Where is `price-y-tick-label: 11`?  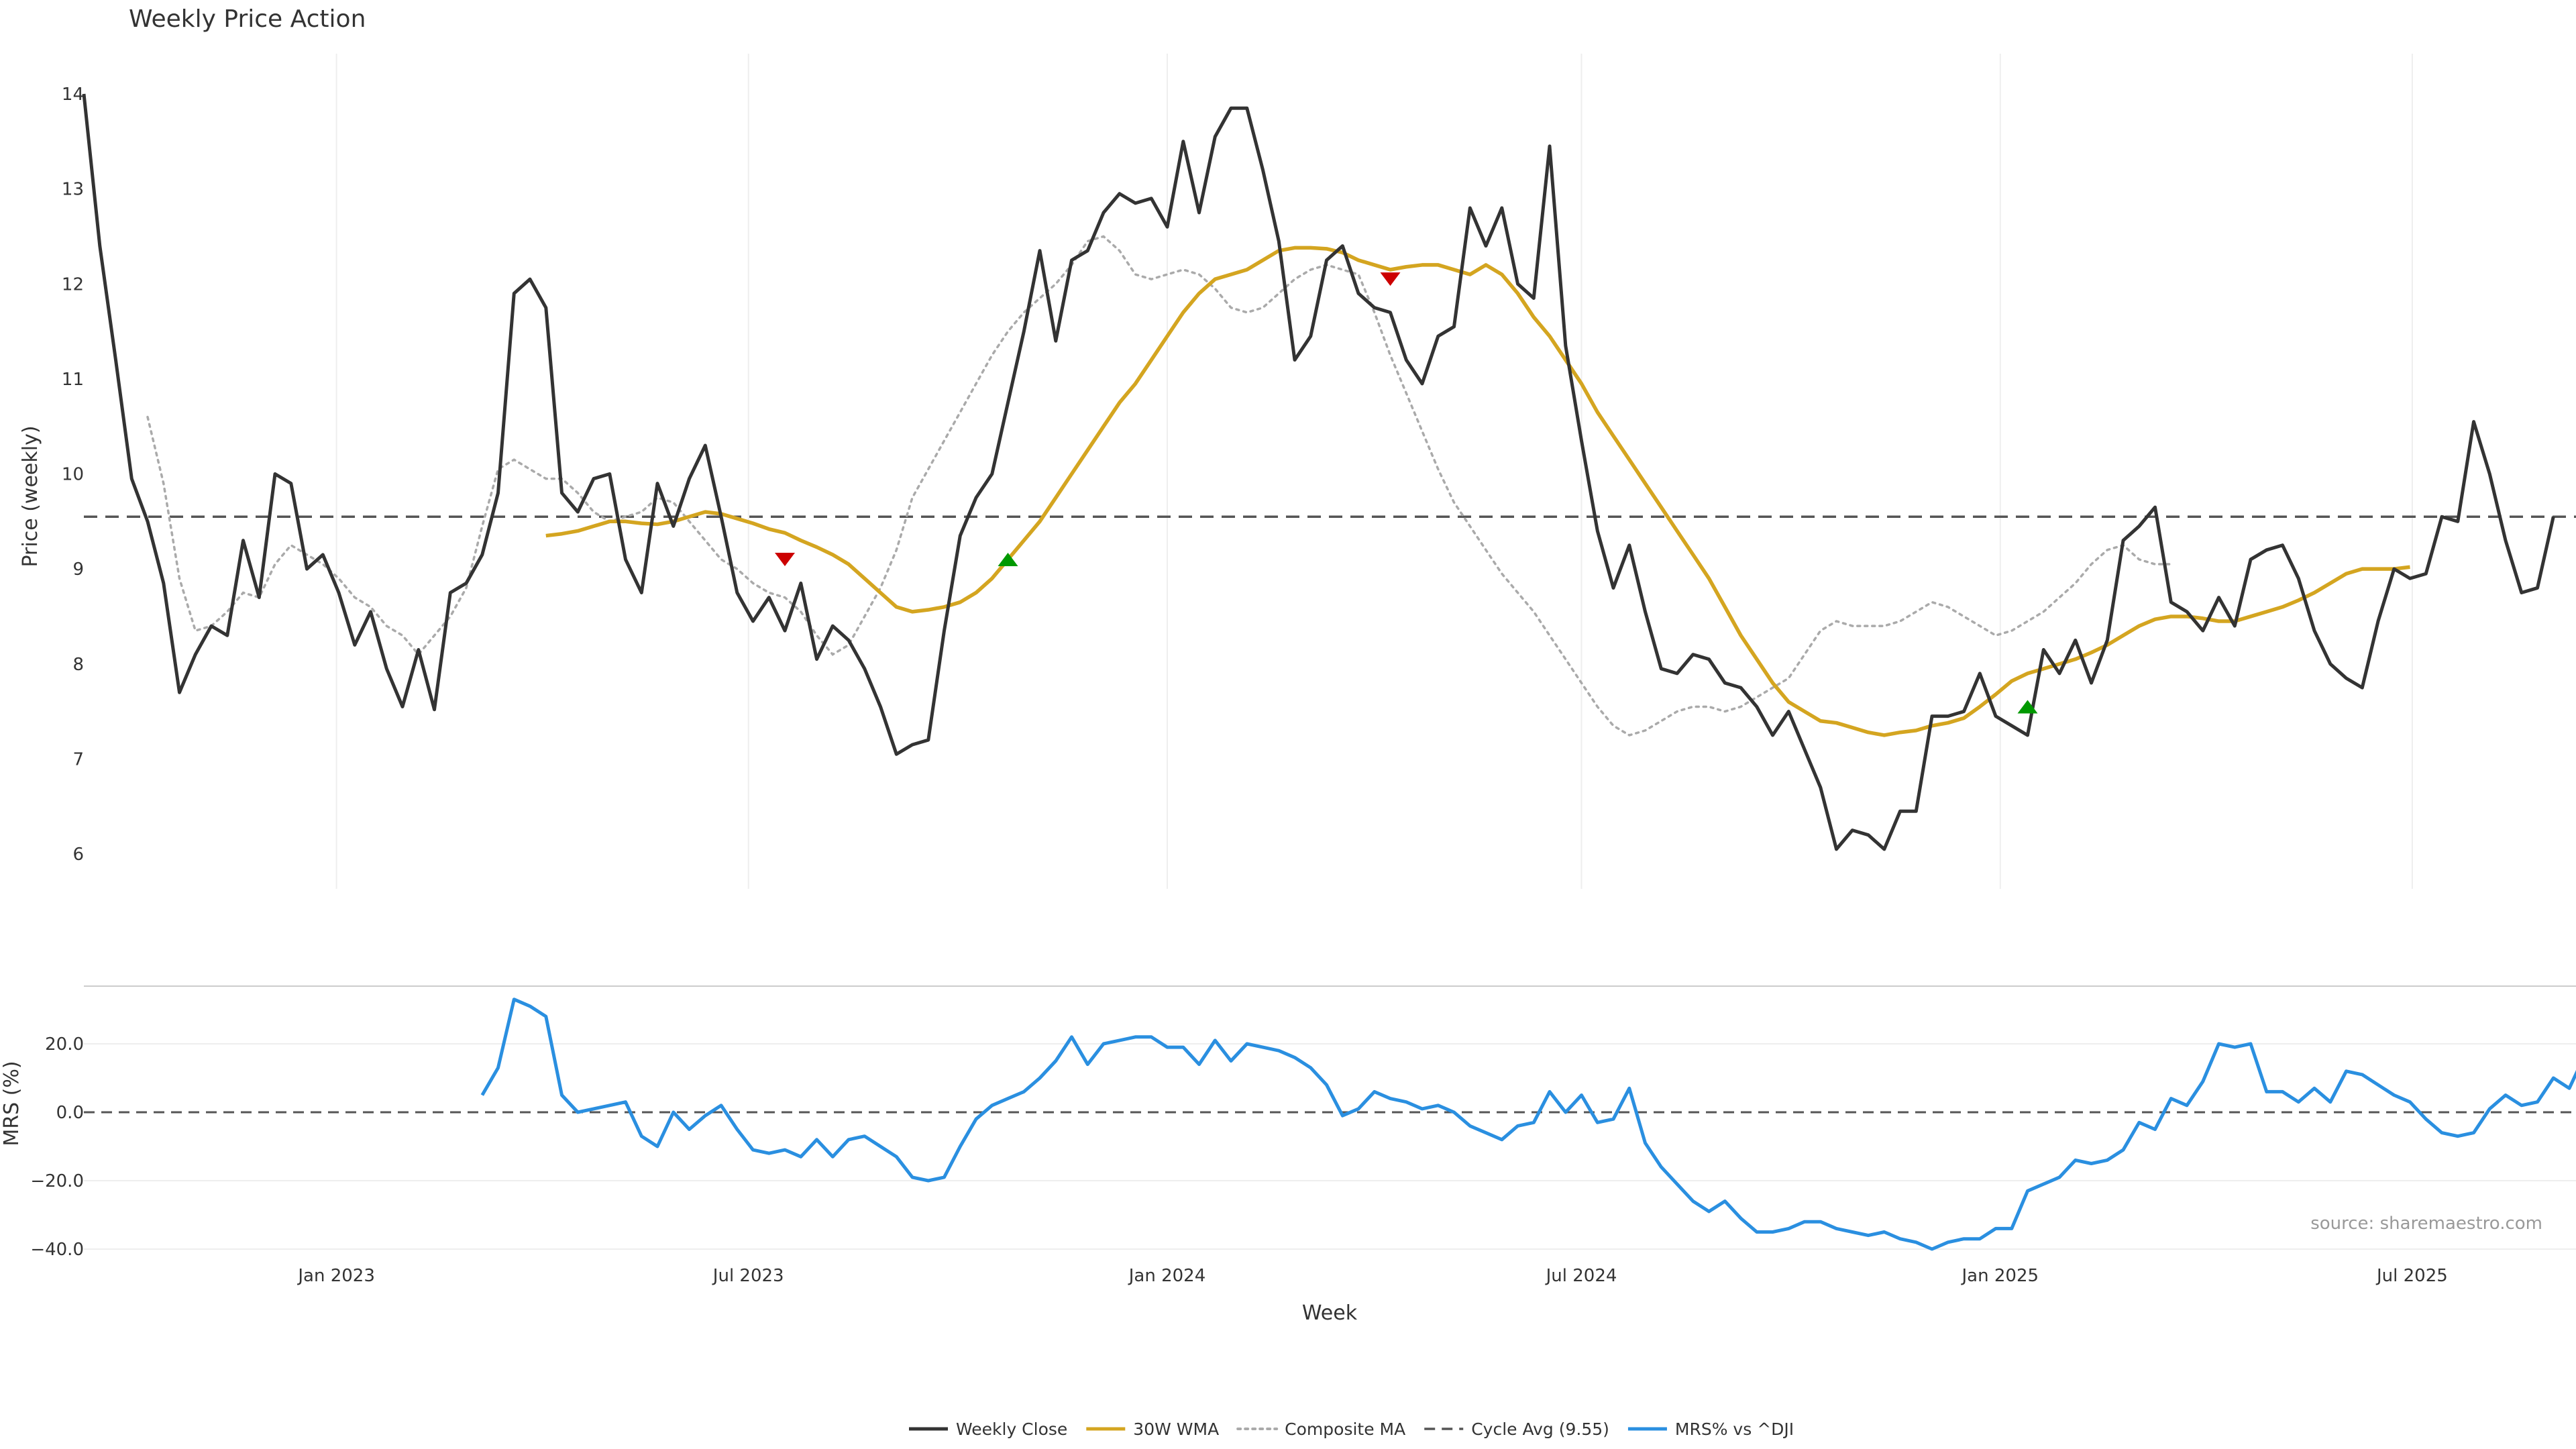 price-y-tick-label: 11 is located at coordinates (73, 380).